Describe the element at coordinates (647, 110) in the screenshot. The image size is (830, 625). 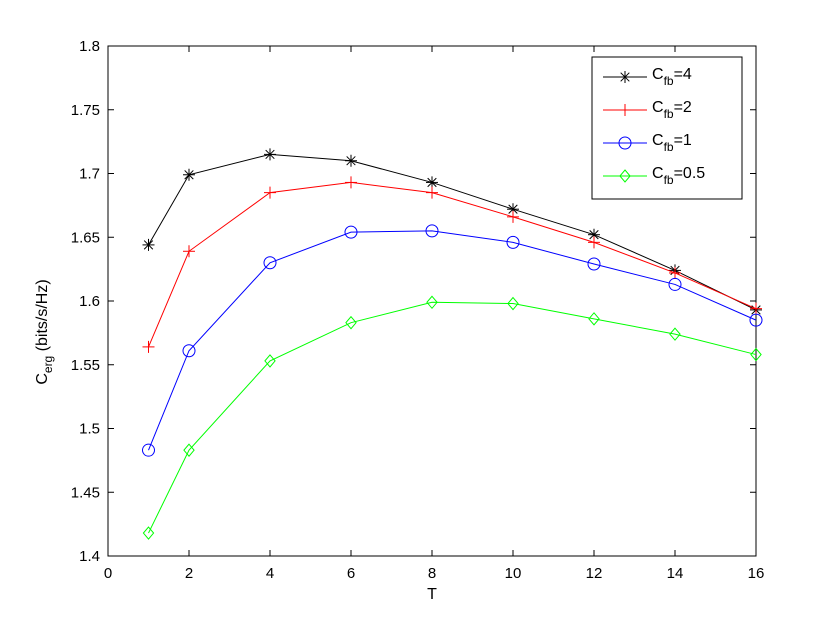
I see `legend-item: Cfb=2` at that location.